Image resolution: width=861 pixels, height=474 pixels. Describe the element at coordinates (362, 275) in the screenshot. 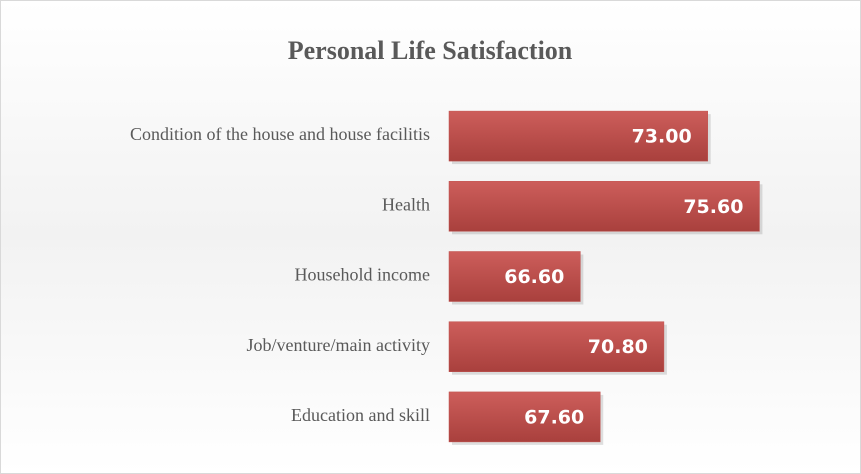

I see `category-label: Household income` at that location.